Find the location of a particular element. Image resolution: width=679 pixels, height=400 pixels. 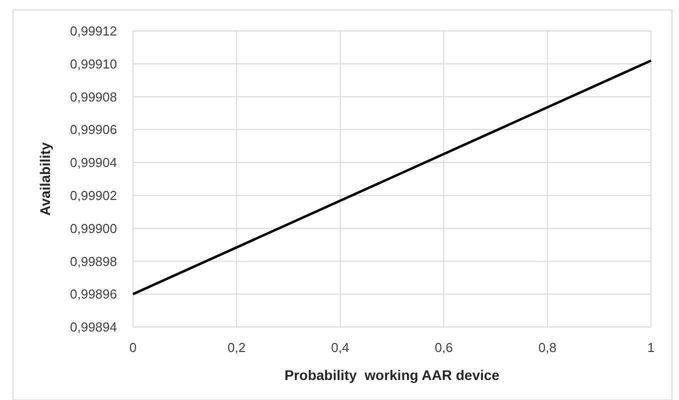

y-axis-title: Availability is located at coordinates (45, 179).